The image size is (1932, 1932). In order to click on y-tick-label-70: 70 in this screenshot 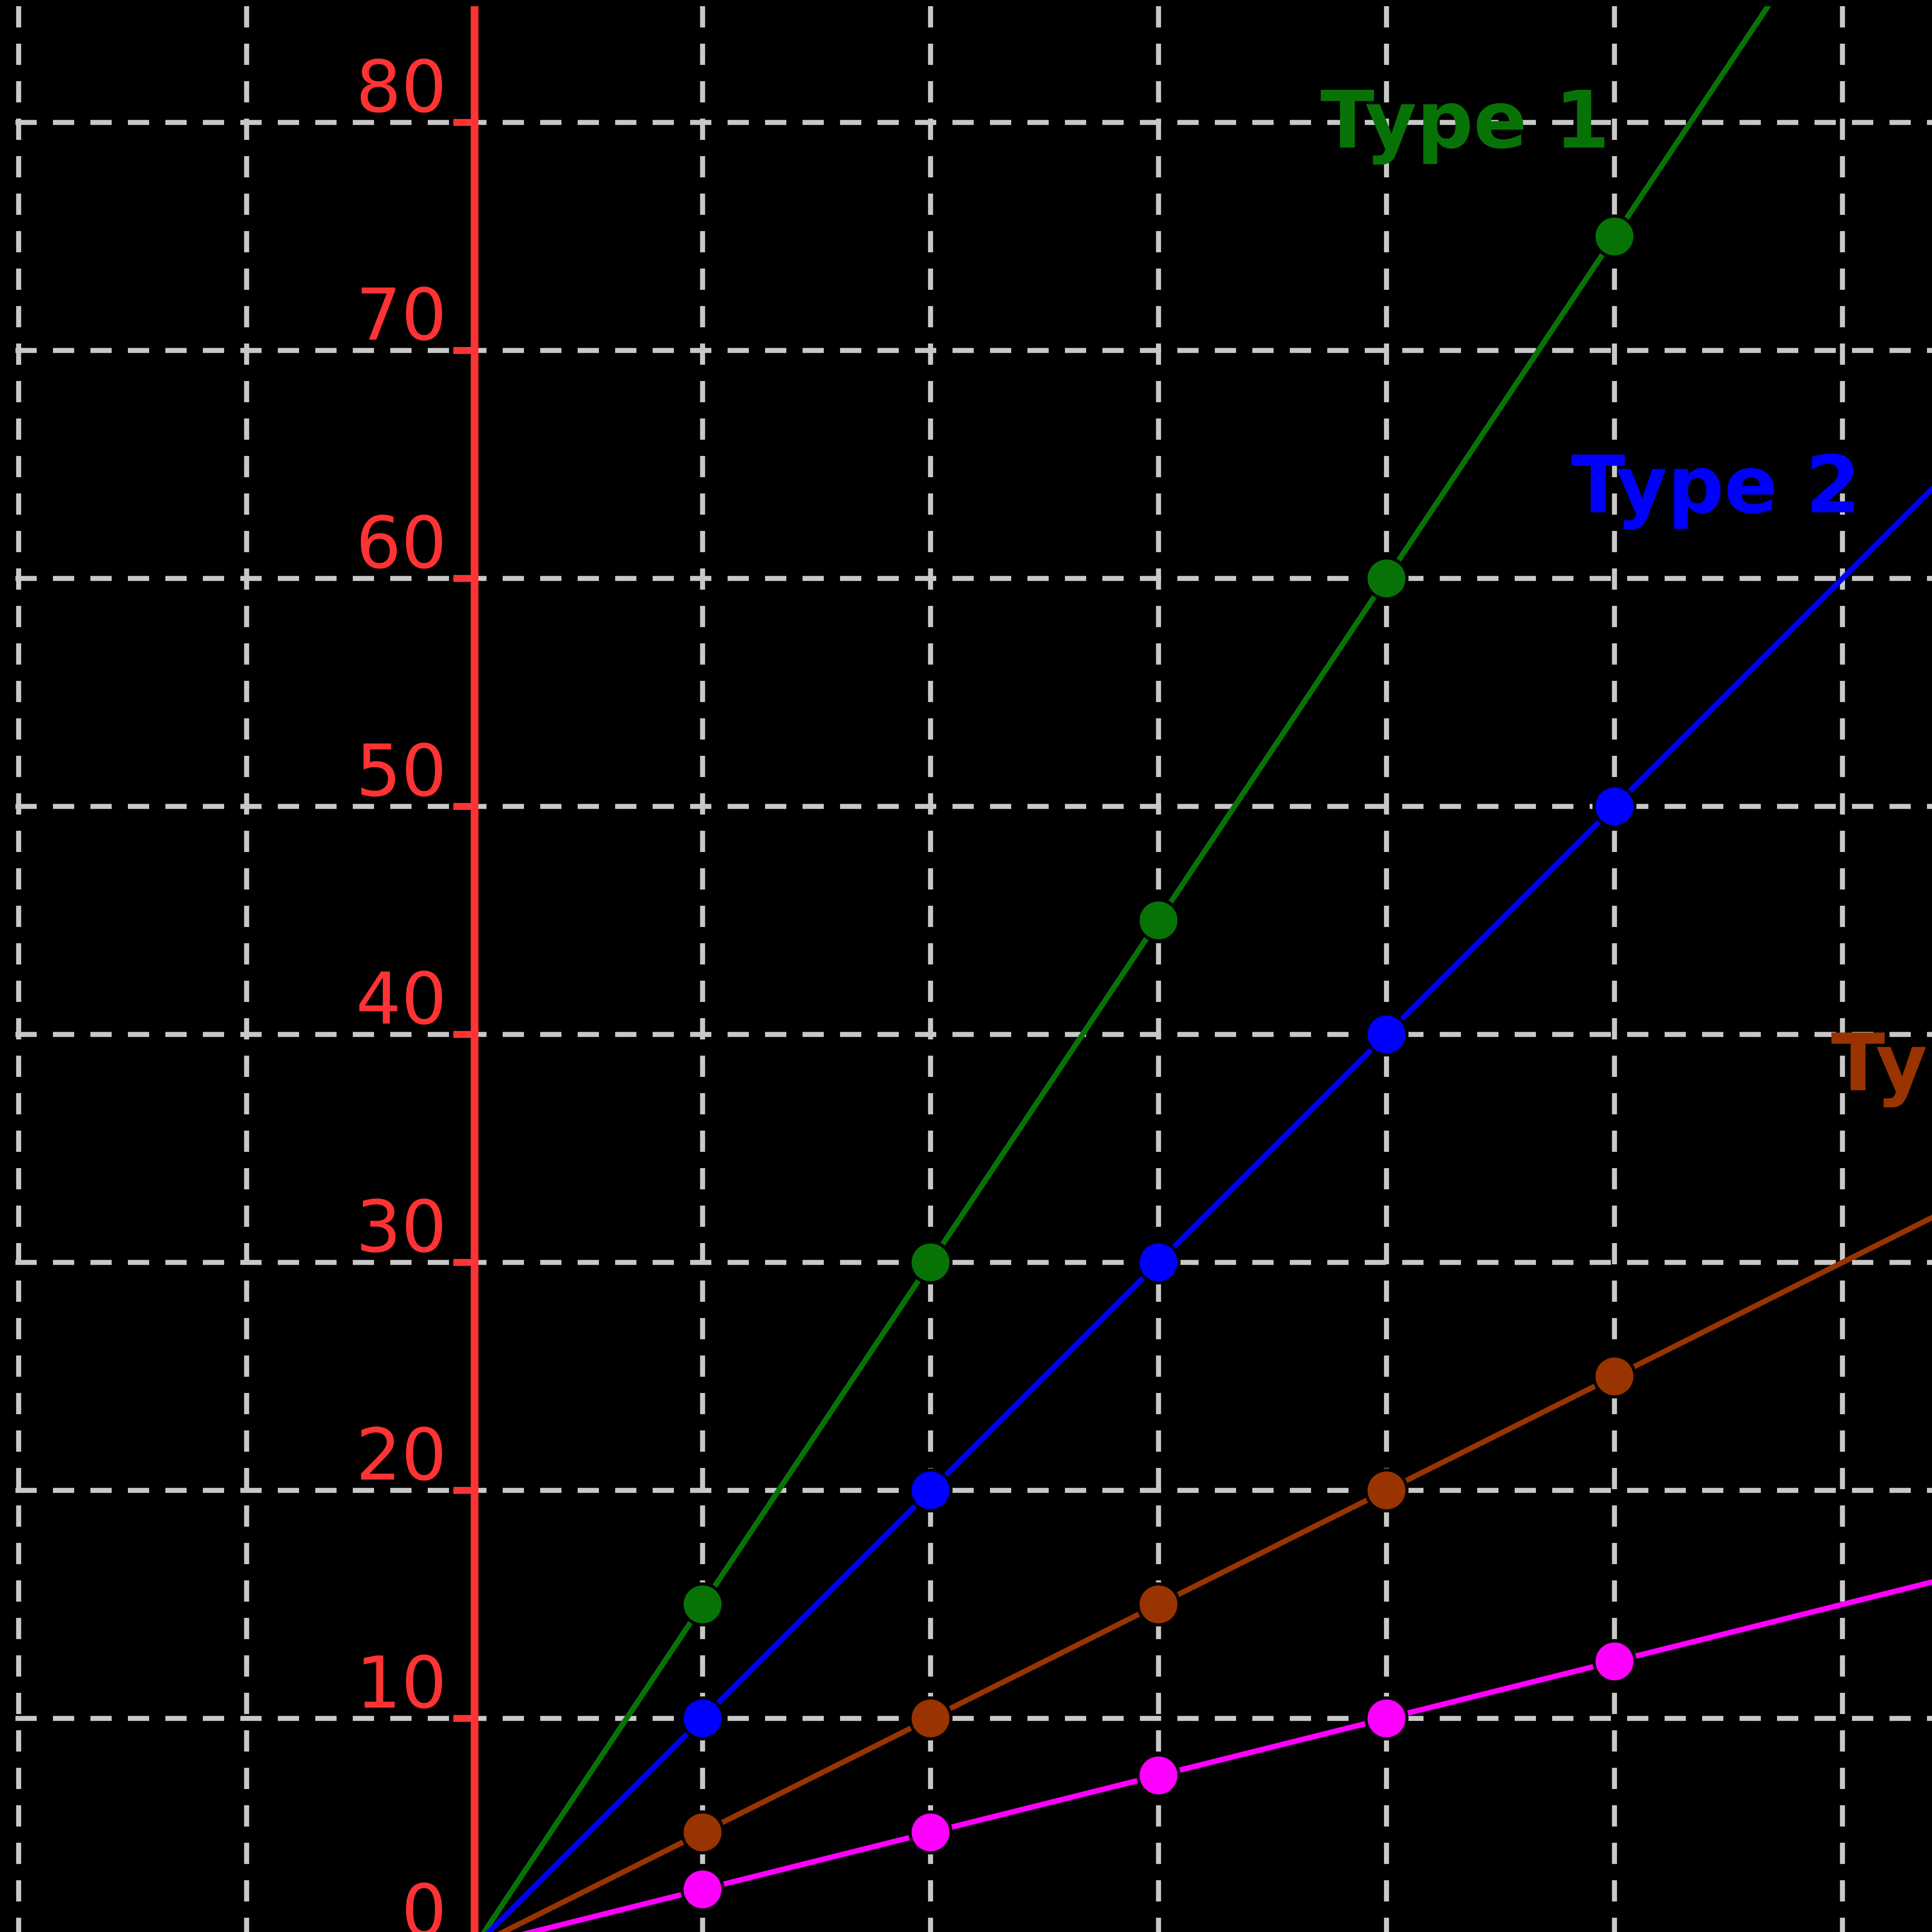, I will do `click(401, 315)`.